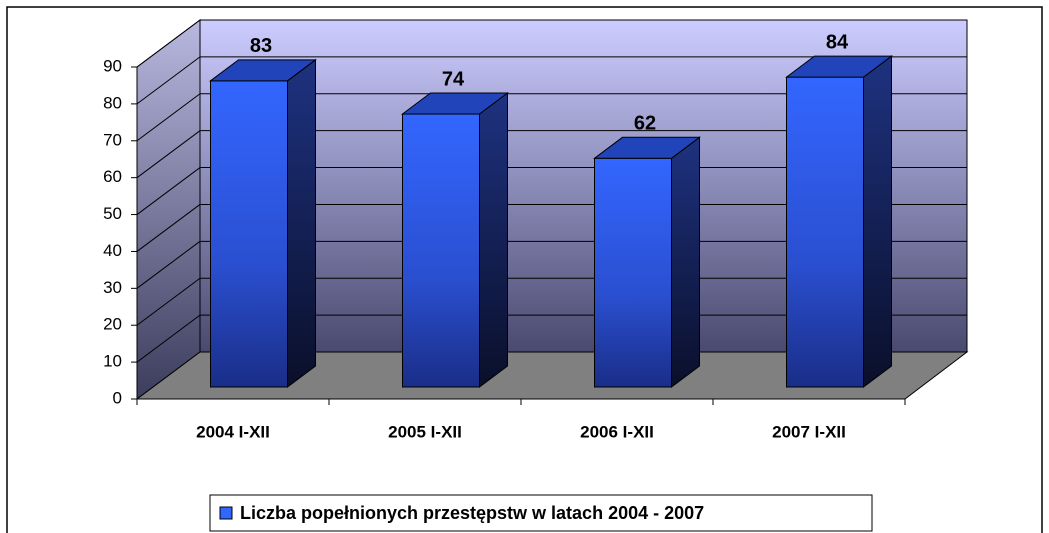 The width and height of the screenshot is (1049, 533). Describe the element at coordinates (112, 102) in the screenshot. I see `y-tick-label: 80` at that location.